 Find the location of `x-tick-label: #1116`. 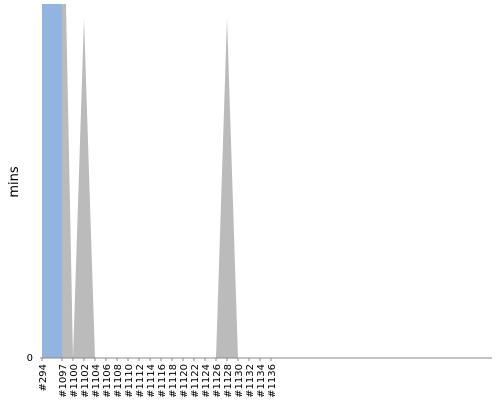

x-tick-label: #1116 is located at coordinates (162, 381).